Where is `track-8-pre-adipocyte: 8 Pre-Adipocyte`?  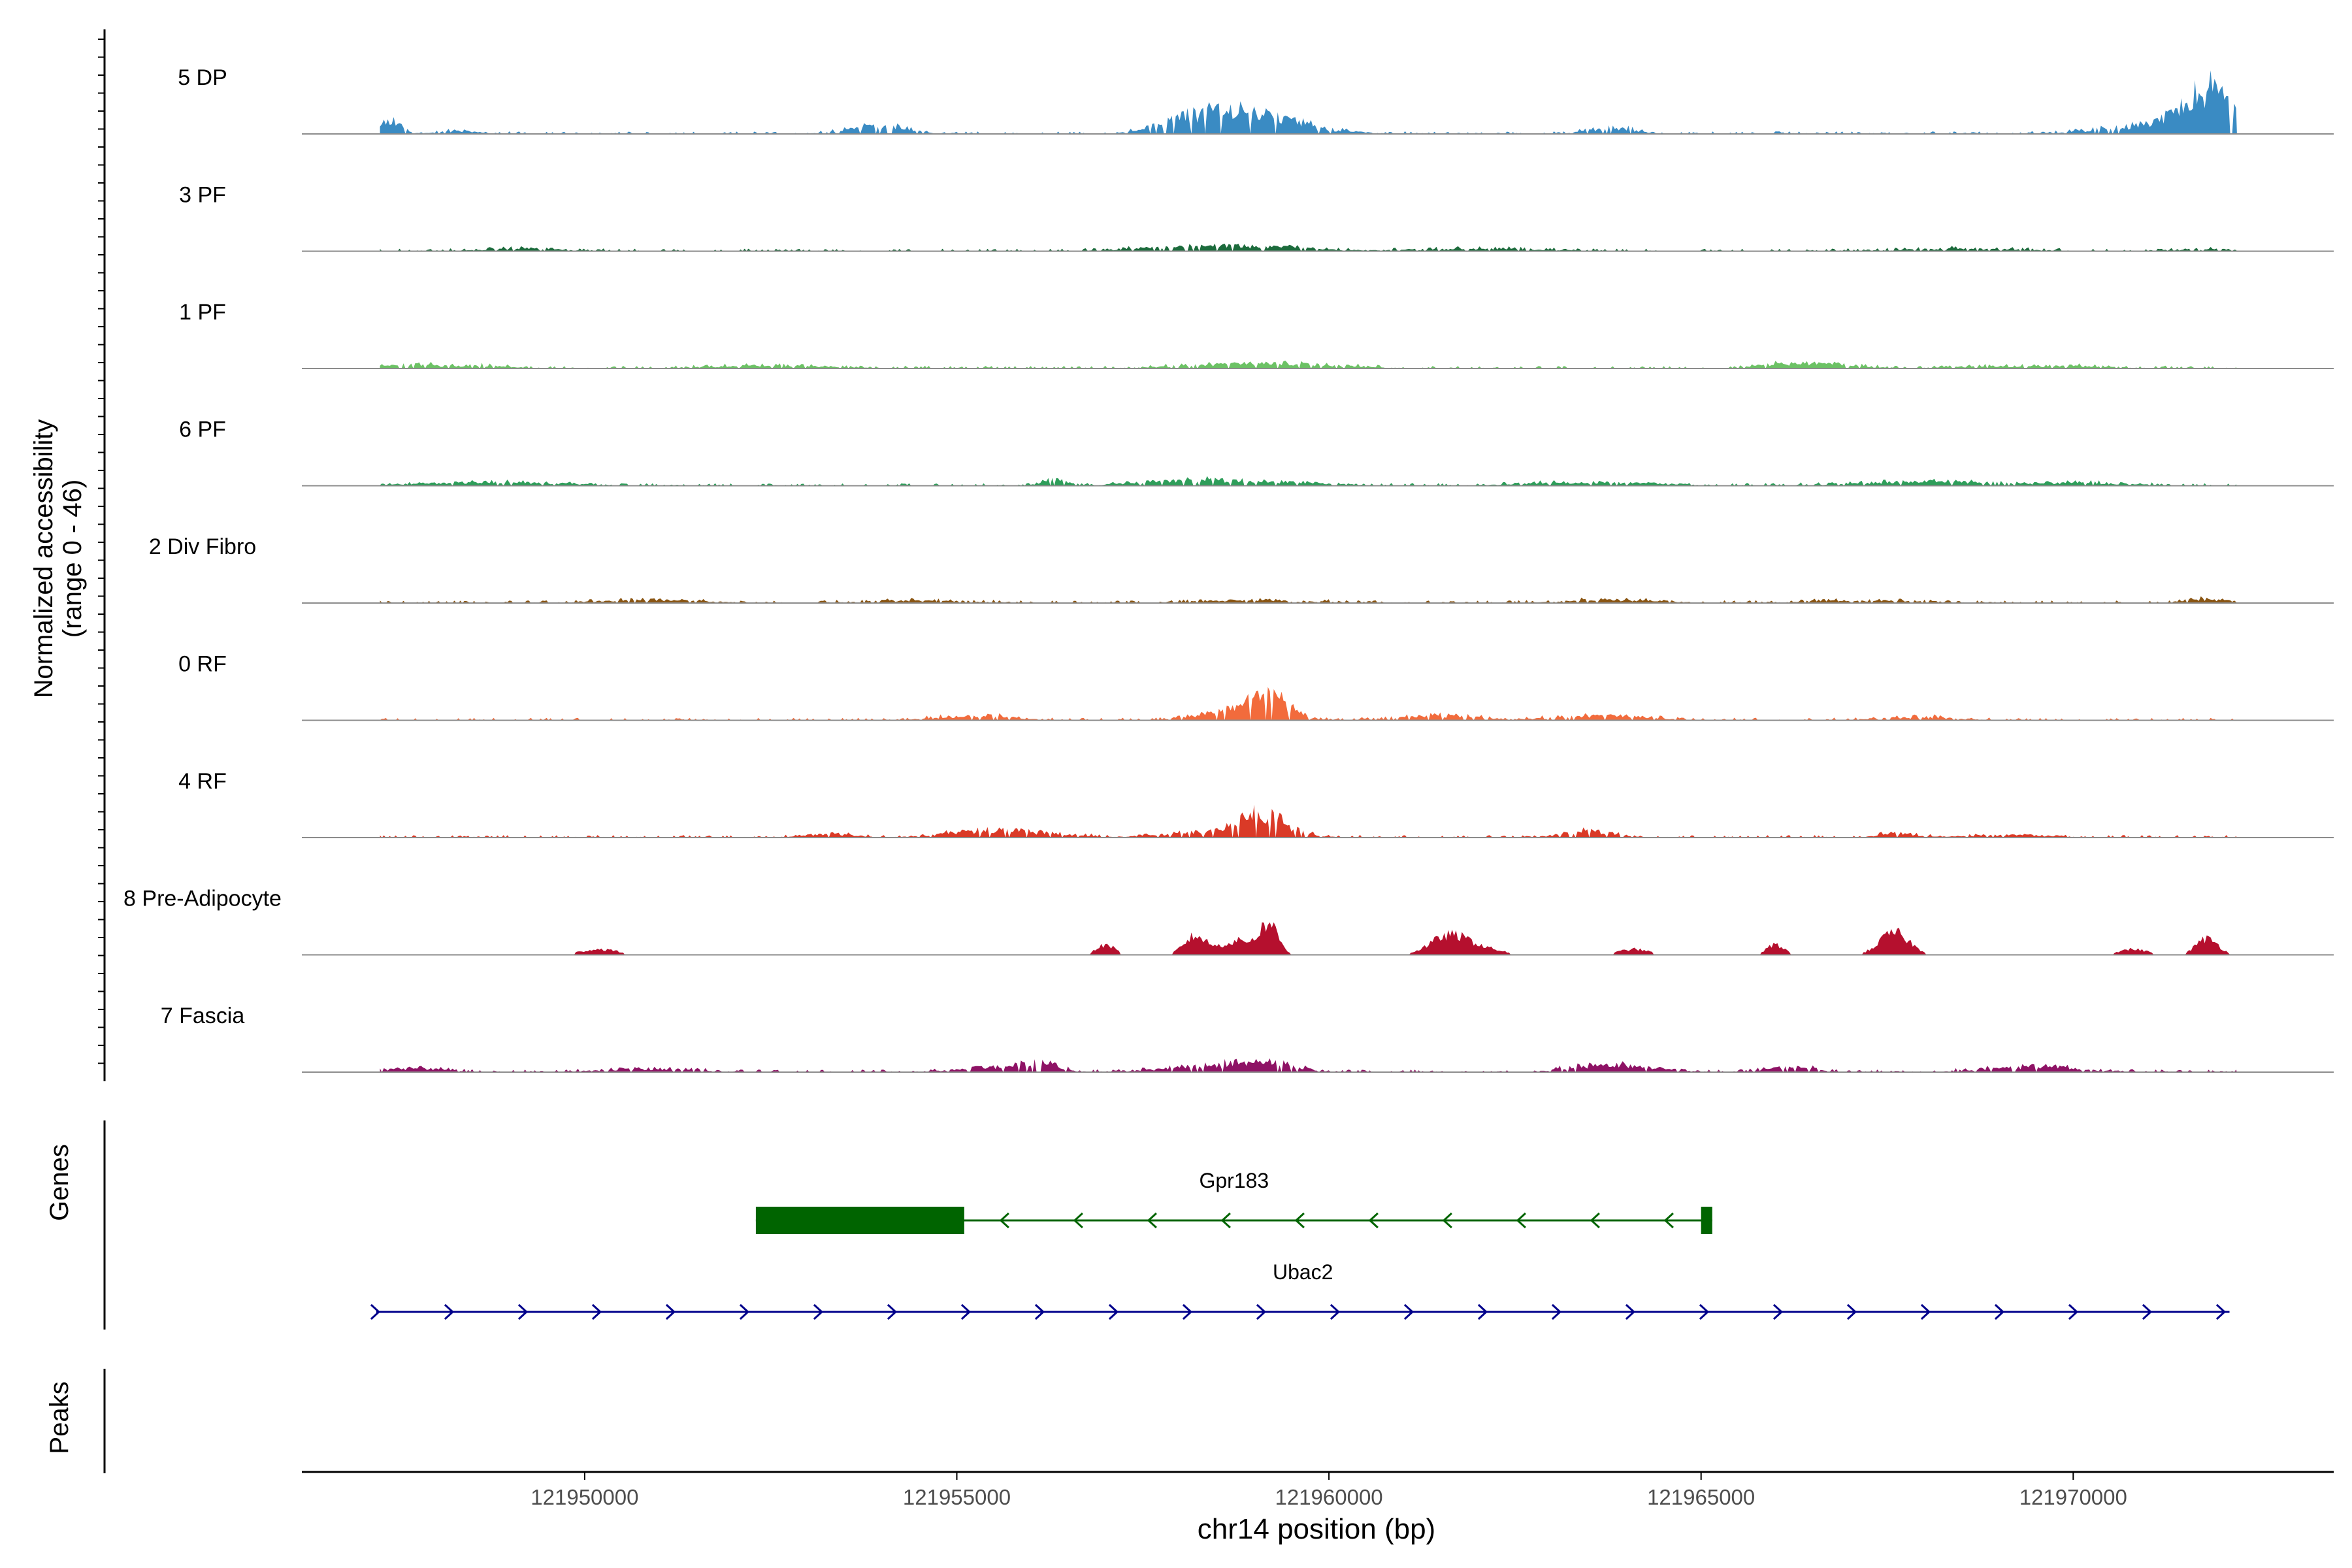
track-8-pre-adipocyte: 8 Pre-Adipocyte is located at coordinates (1228, 921).